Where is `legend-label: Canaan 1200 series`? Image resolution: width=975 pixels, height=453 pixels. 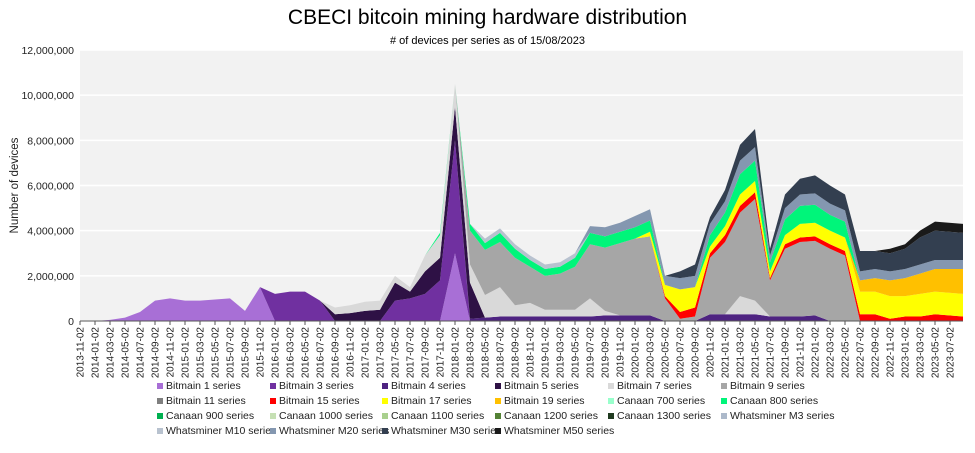
legend-label: Canaan 1200 series is located at coordinates (551, 416).